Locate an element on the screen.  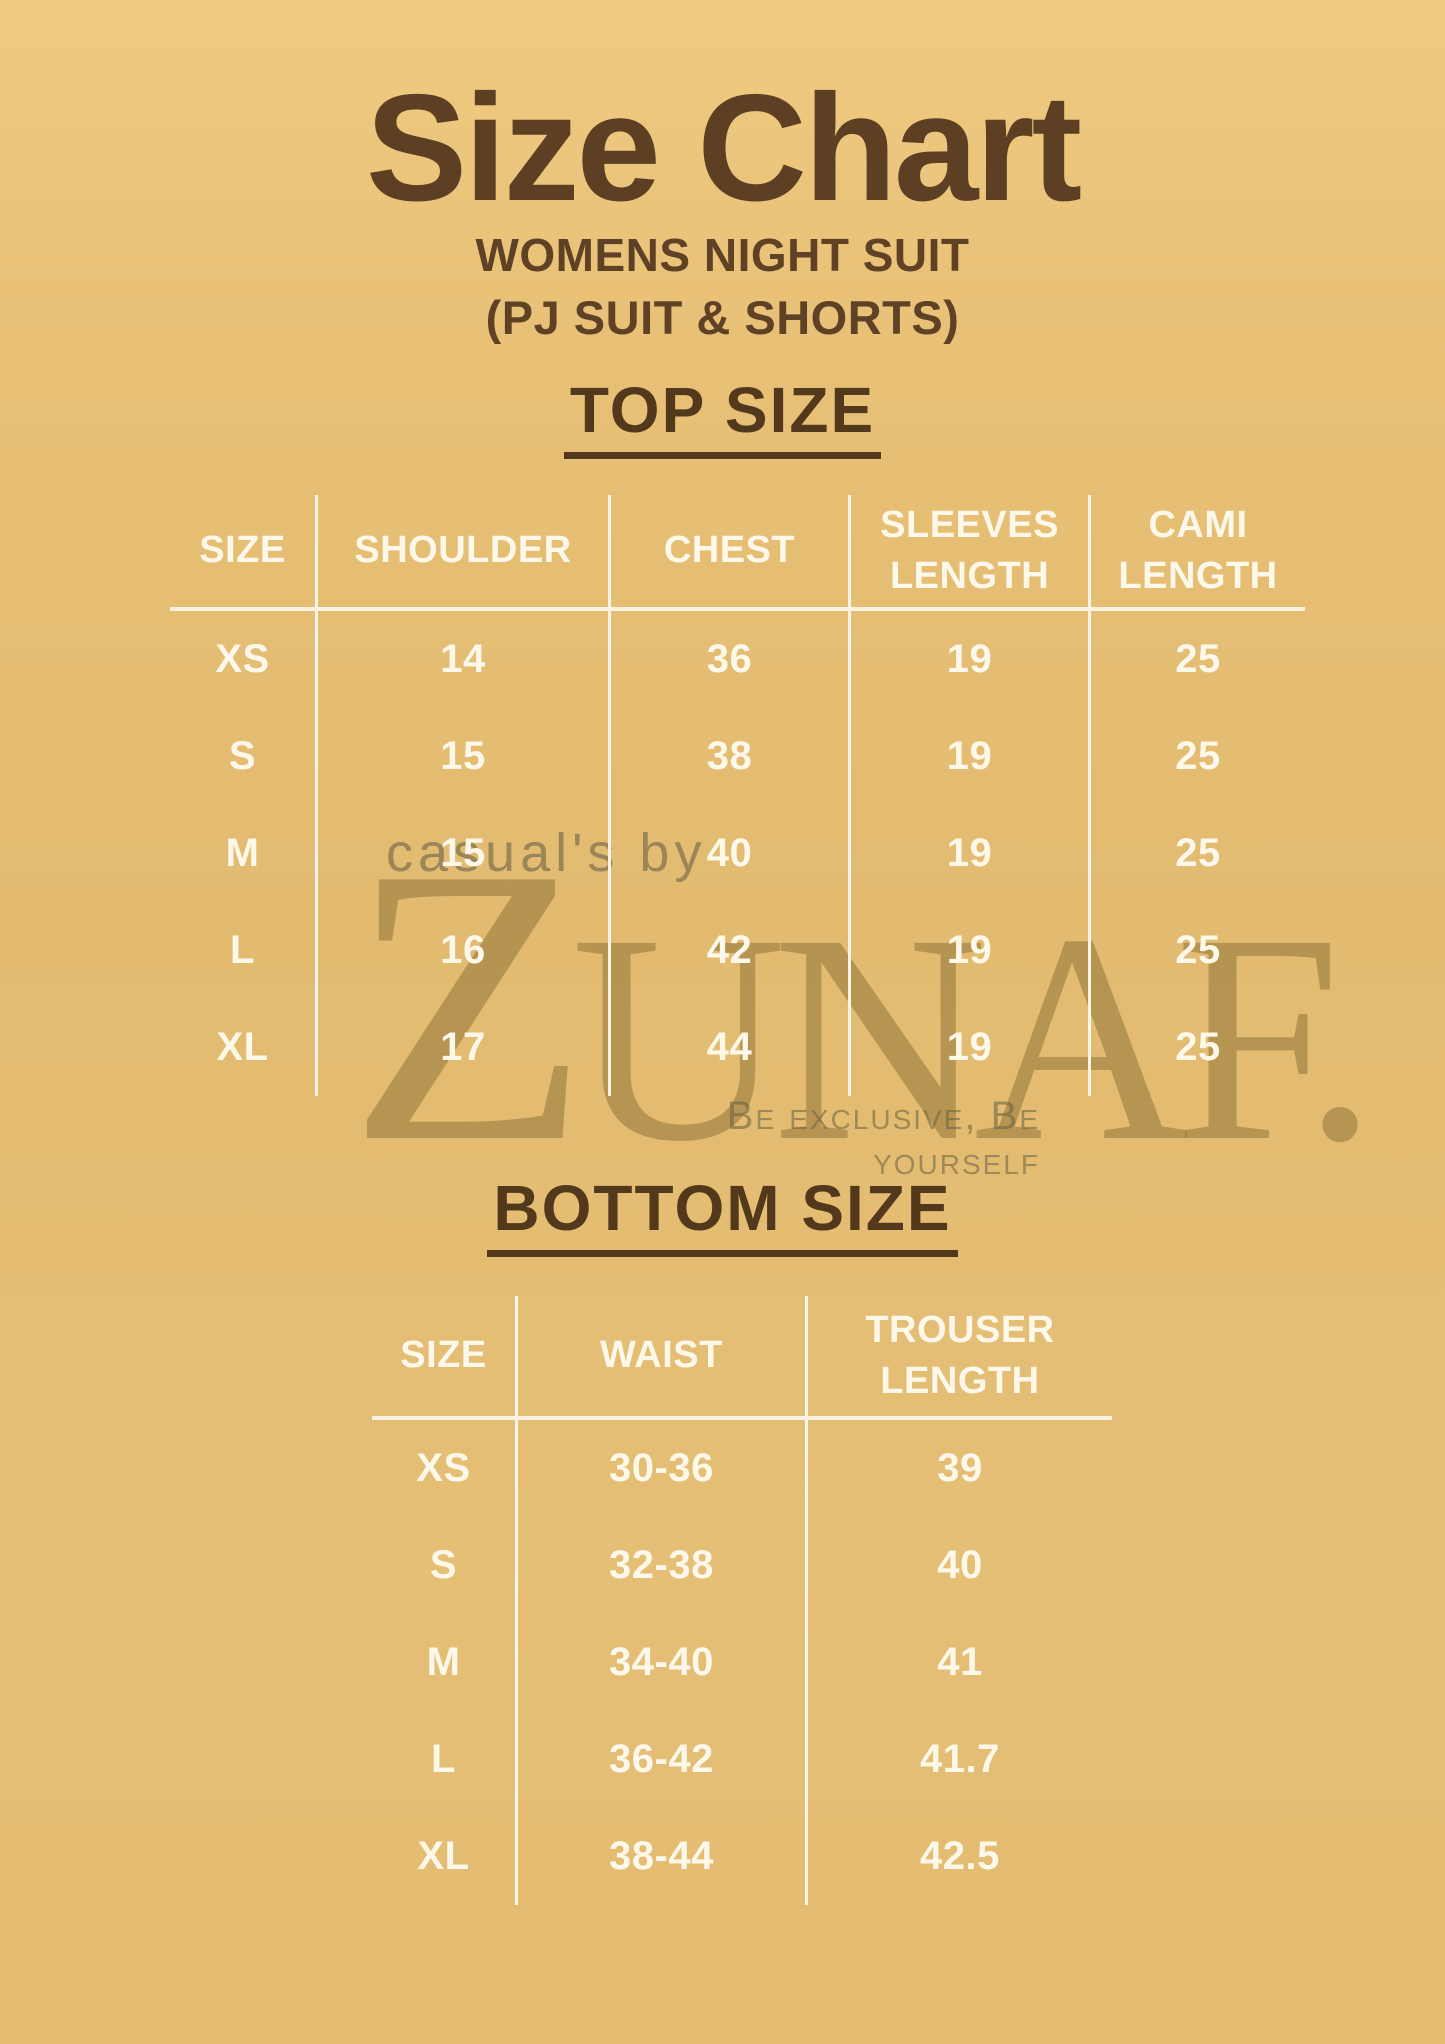
bottom-table-row-s: S 32-38 40 is located at coordinates (742, 1565).